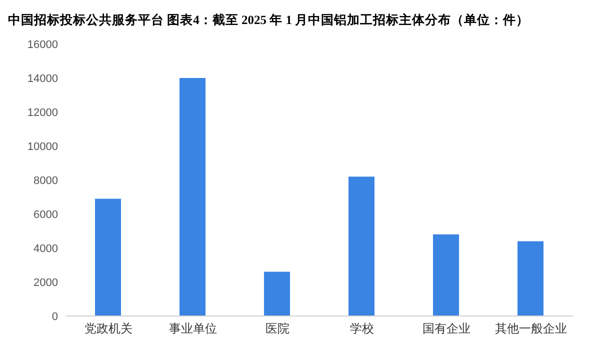 The width and height of the screenshot is (591, 364). I want to click on x-tick-label: 事业单位, so click(192, 329).